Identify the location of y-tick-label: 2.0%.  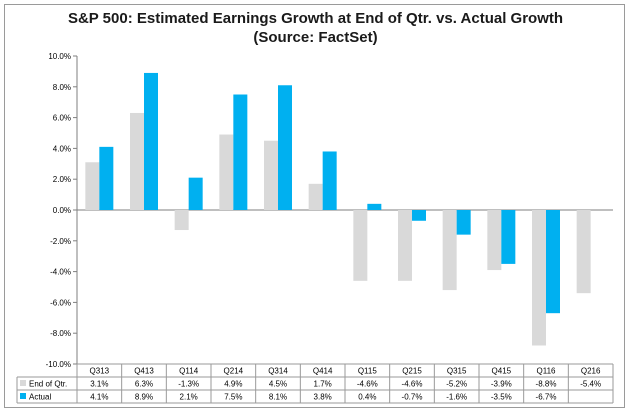
(62, 179).